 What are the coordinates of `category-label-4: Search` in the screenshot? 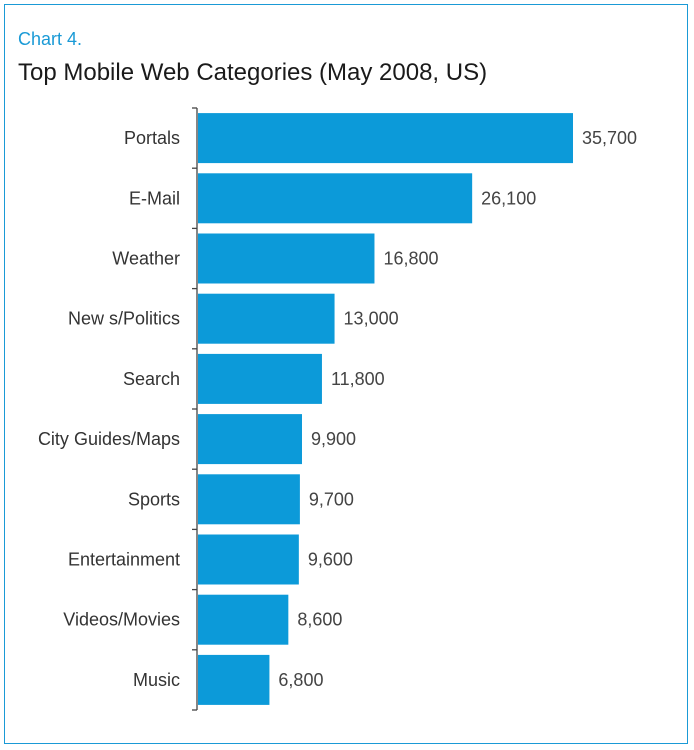 It's located at (151, 379).